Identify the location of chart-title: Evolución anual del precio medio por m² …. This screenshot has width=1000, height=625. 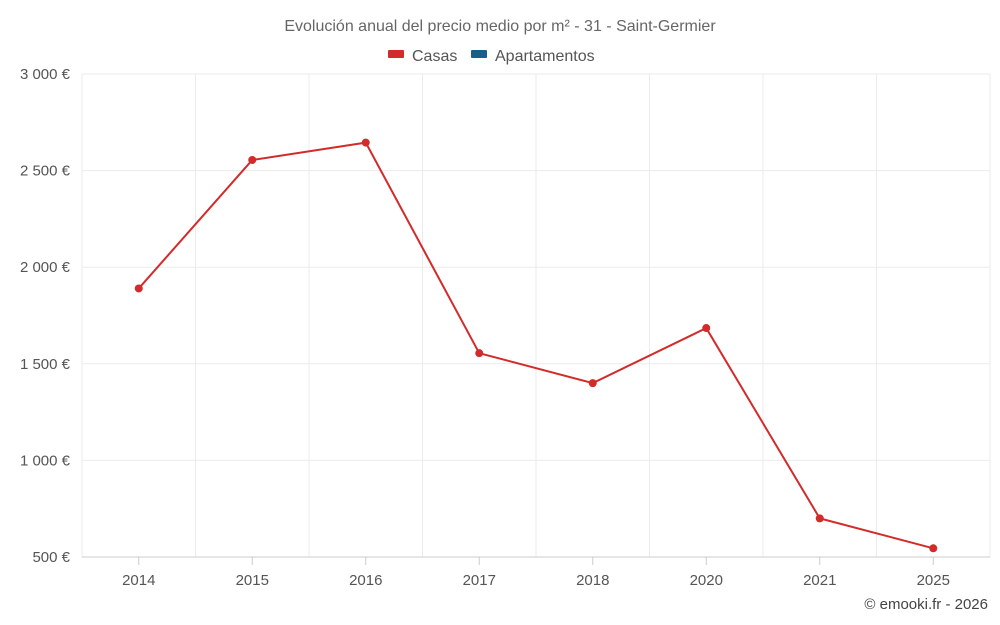
(500, 26).